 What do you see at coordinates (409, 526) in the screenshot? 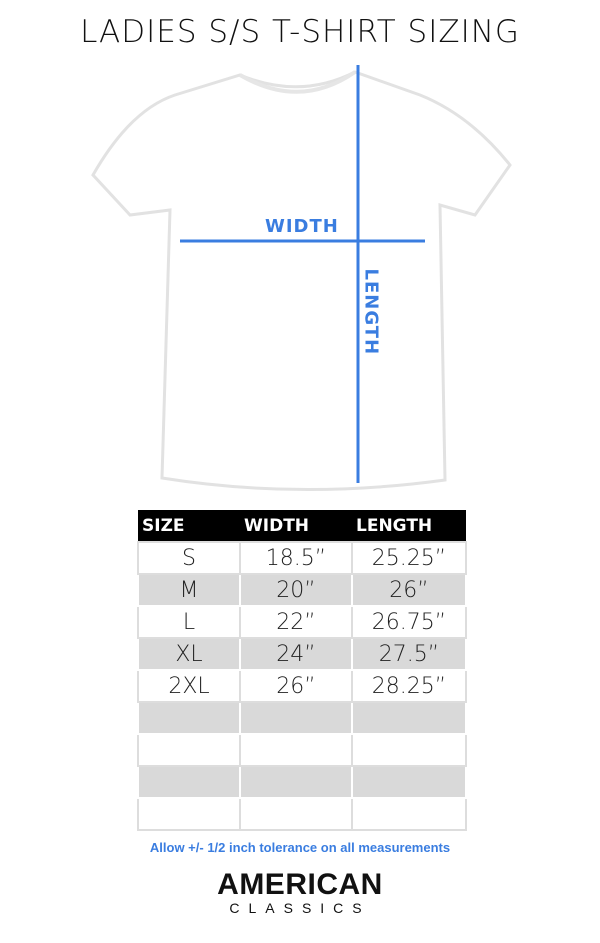
I see `header-length: LENGTH` at bounding box center [409, 526].